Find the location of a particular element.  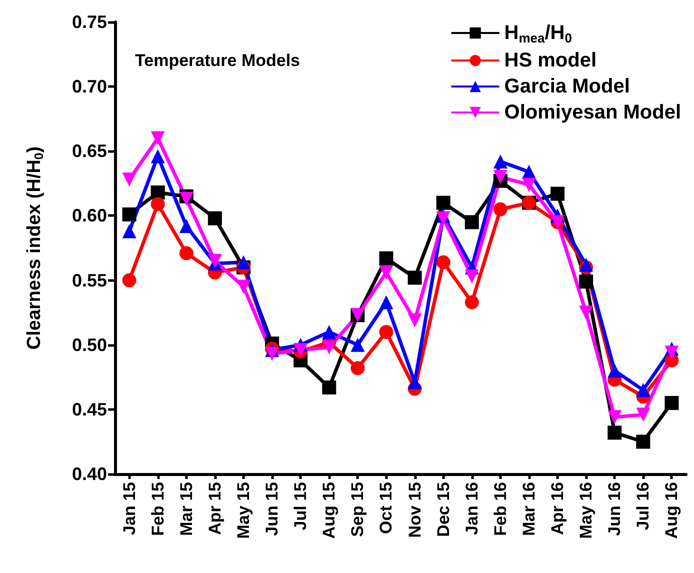

y-tick-label: 0.65 is located at coordinates (89, 151).